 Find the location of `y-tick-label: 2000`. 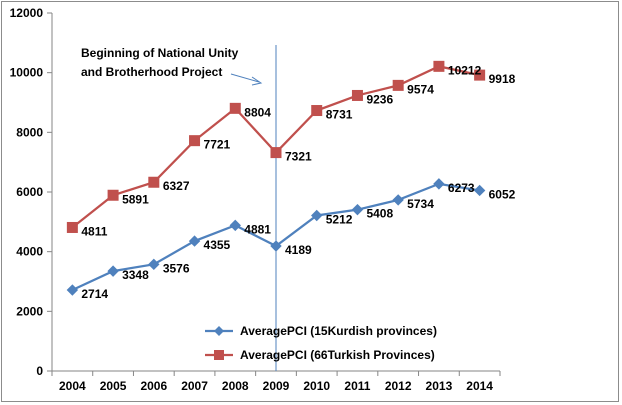

y-tick-label: 2000 is located at coordinates (29, 311).